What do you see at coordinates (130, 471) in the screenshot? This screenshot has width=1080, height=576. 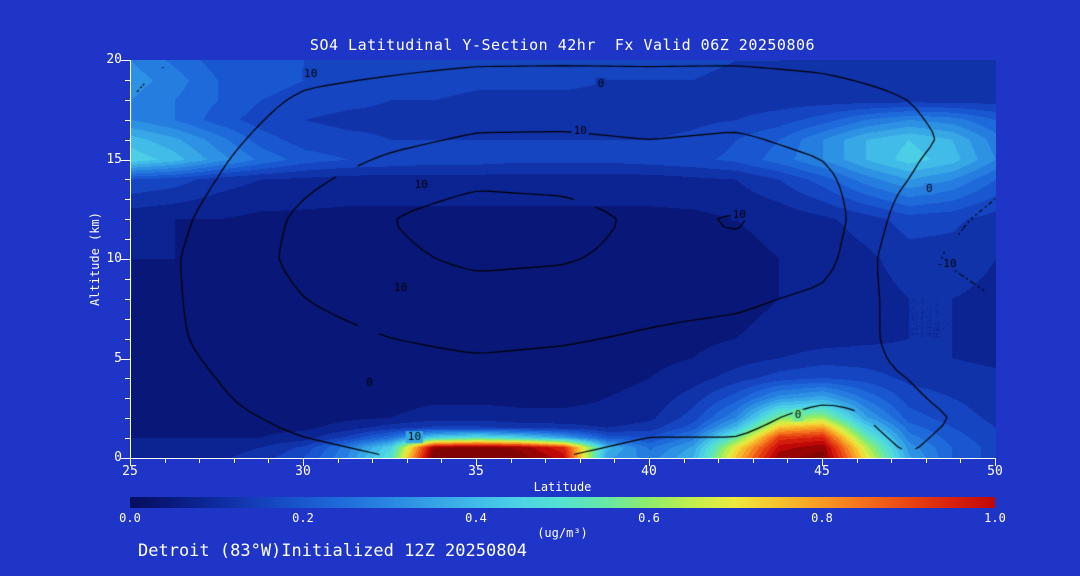 I see `x-tick-label: 25` at bounding box center [130, 471].